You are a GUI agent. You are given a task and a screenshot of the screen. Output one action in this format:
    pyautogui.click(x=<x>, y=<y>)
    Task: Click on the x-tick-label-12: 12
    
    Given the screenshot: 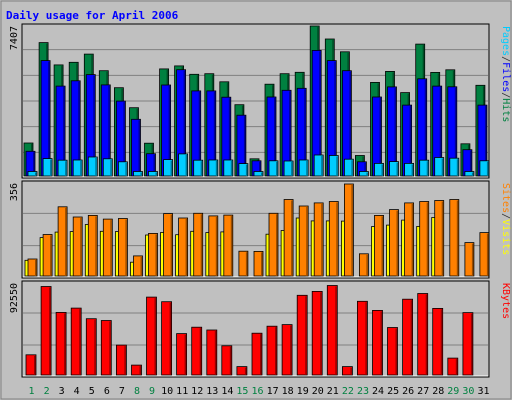 What is the action you would take?
    pyautogui.click(x=197, y=391)
    